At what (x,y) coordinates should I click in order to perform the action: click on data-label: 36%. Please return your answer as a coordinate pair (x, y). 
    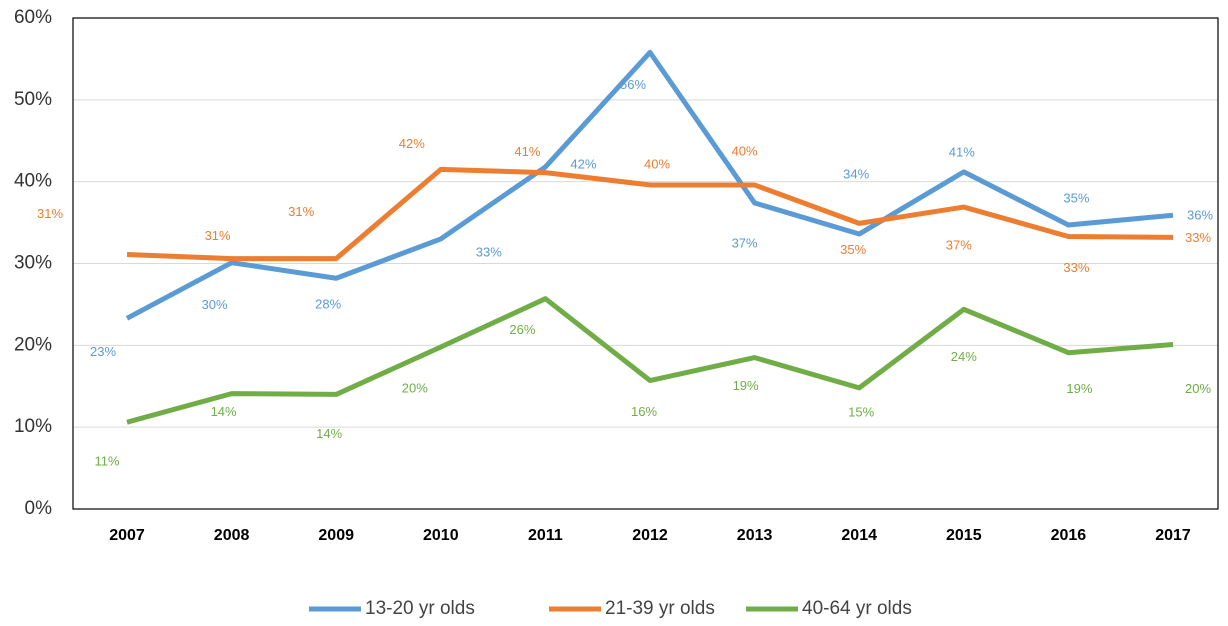
    Looking at the image, I should click on (1200, 215).